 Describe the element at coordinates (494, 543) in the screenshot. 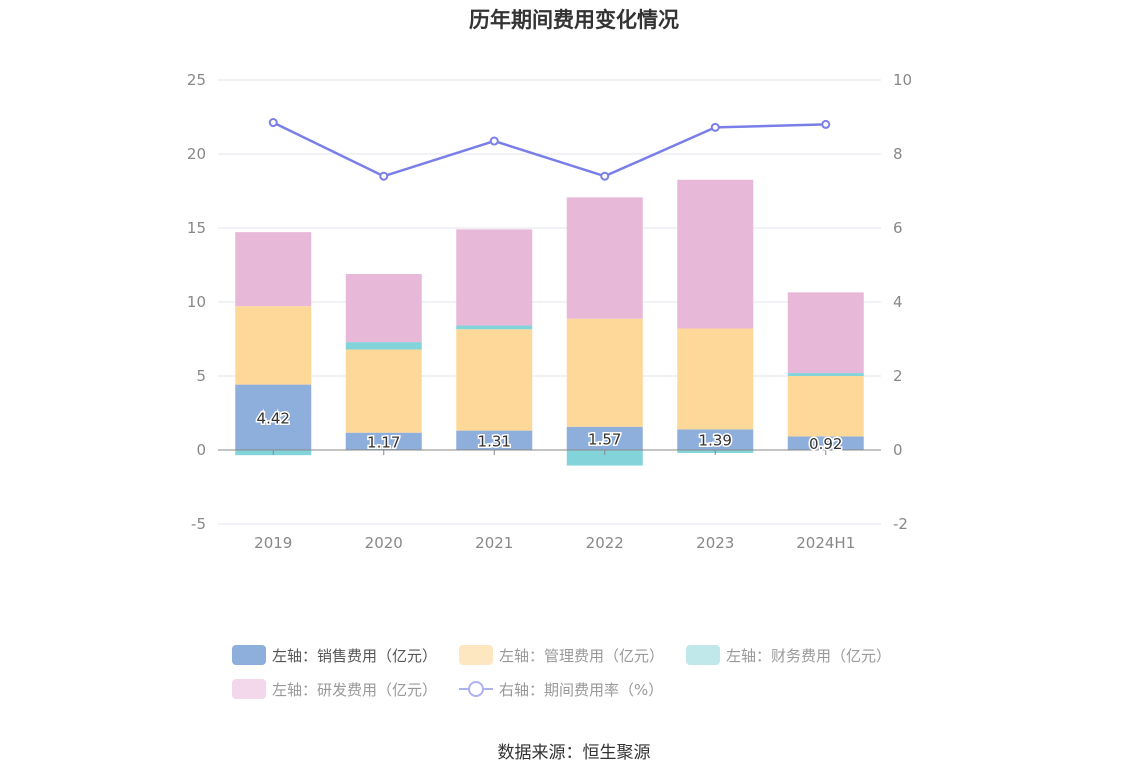

I see `x-tick-label: 2021` at that location.